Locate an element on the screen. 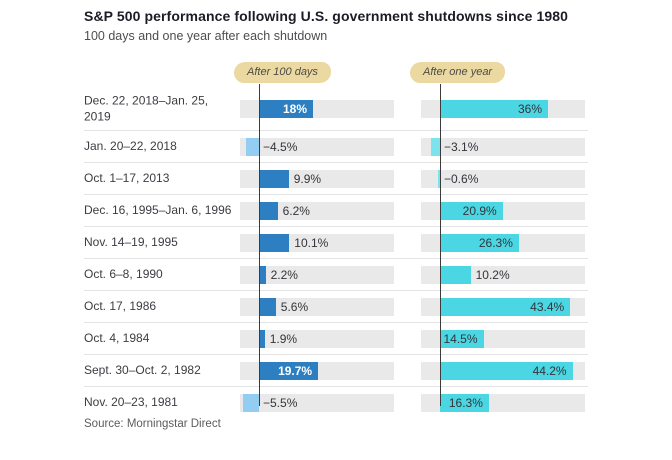 The height and width of the screenshot is (460, 672). bar-track-100days: 10.1% is located at coordinates (317, 242).